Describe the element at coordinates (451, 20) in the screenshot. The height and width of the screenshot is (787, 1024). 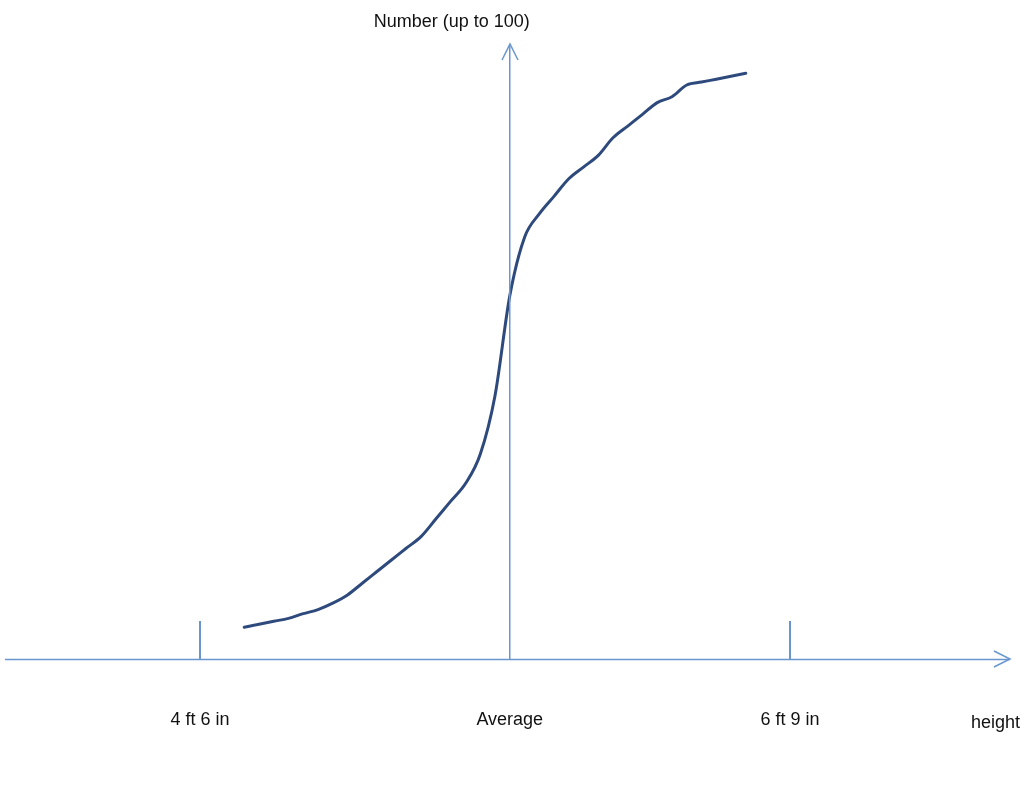
I see `y-axis-title: Number (up to 100)` at that location.